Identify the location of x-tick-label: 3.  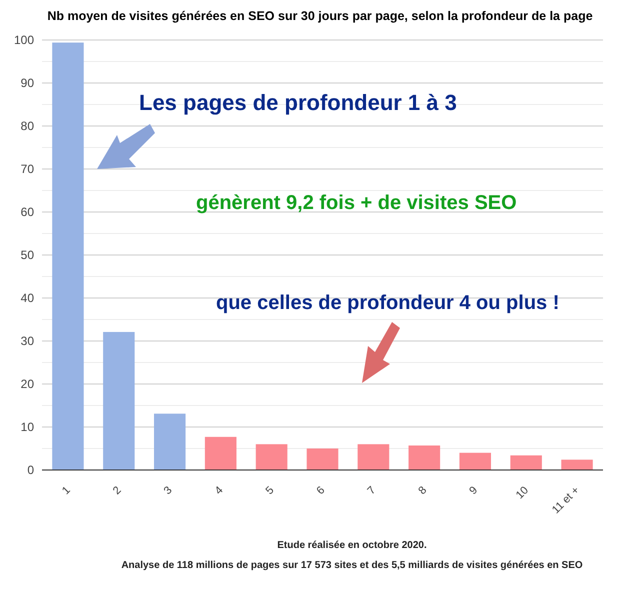
(168, 491).